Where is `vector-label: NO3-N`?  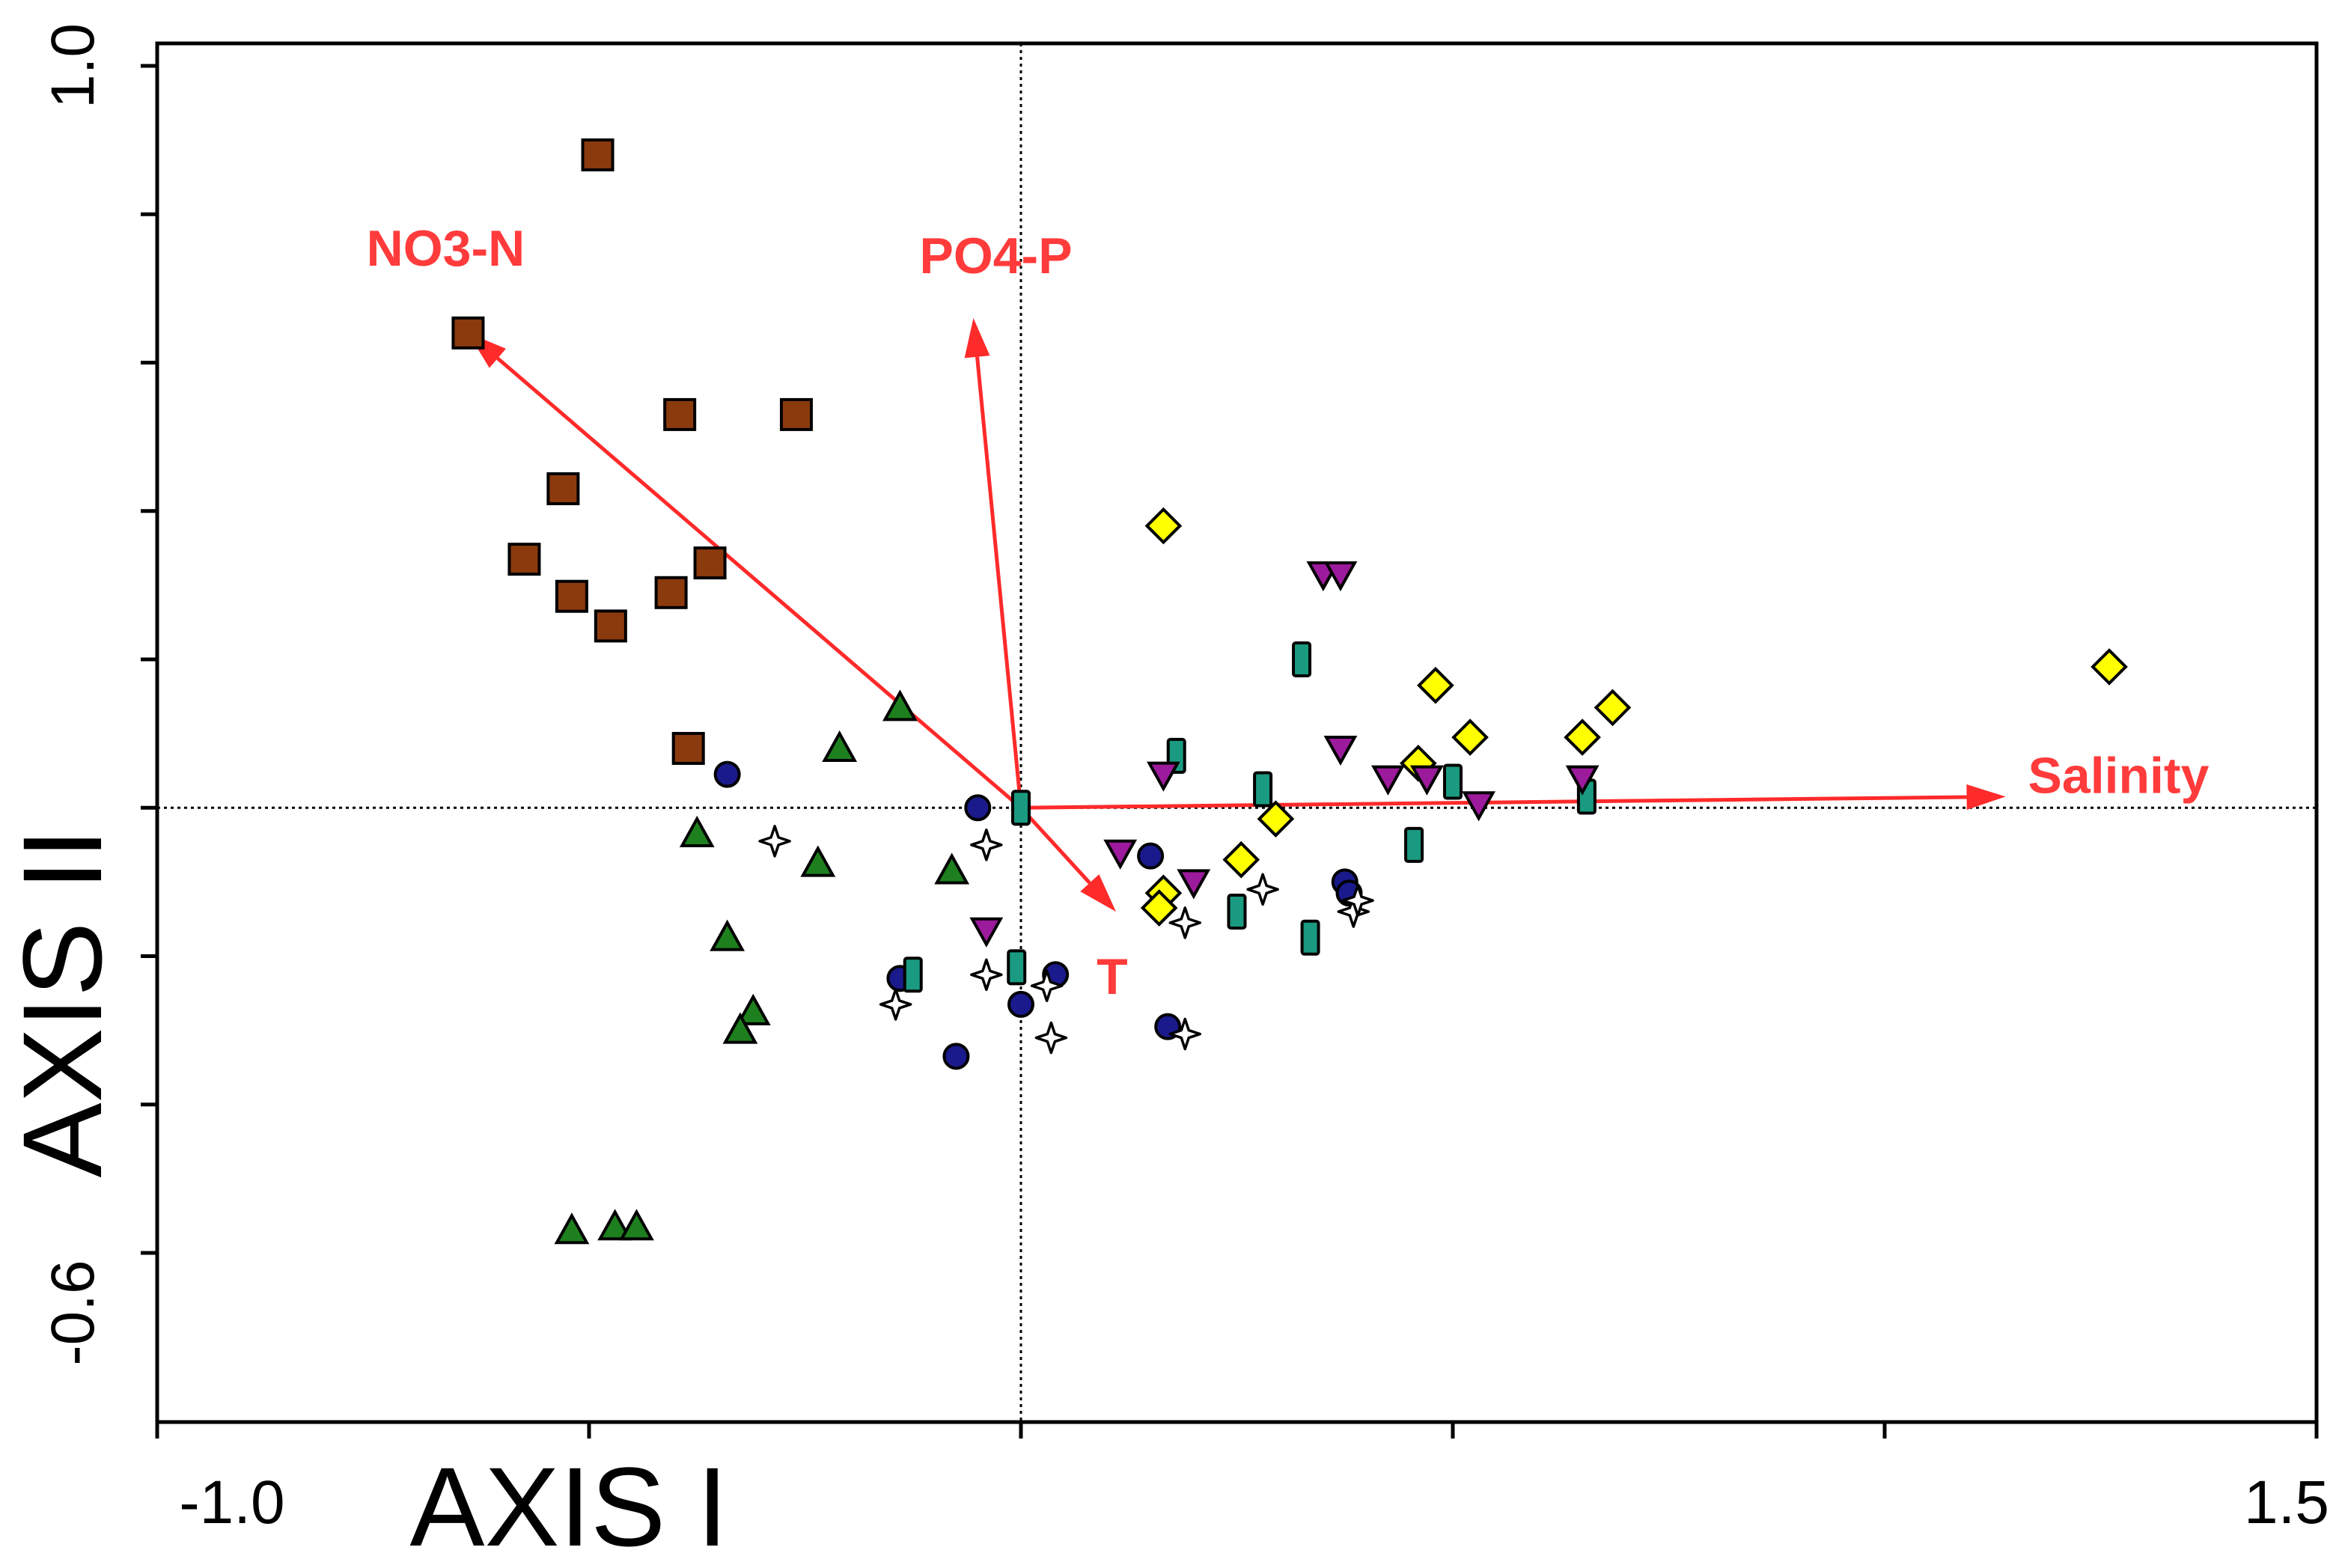 vector-label: NO3-N is located at coordinates (446, 248).